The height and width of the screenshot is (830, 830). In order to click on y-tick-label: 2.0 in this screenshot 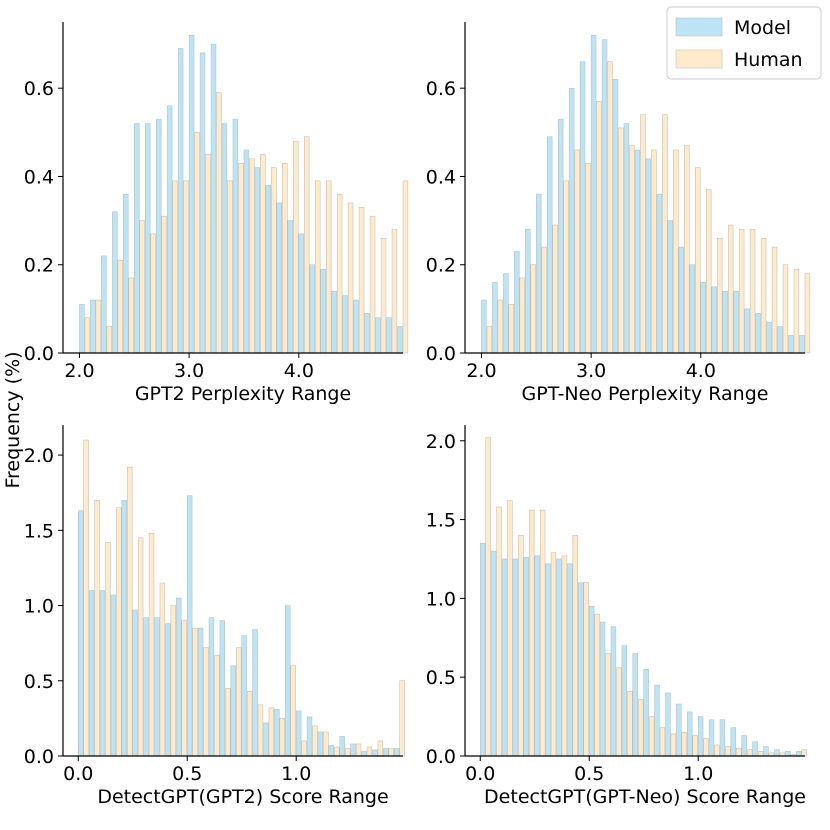, I will do `click(441, 442)`.